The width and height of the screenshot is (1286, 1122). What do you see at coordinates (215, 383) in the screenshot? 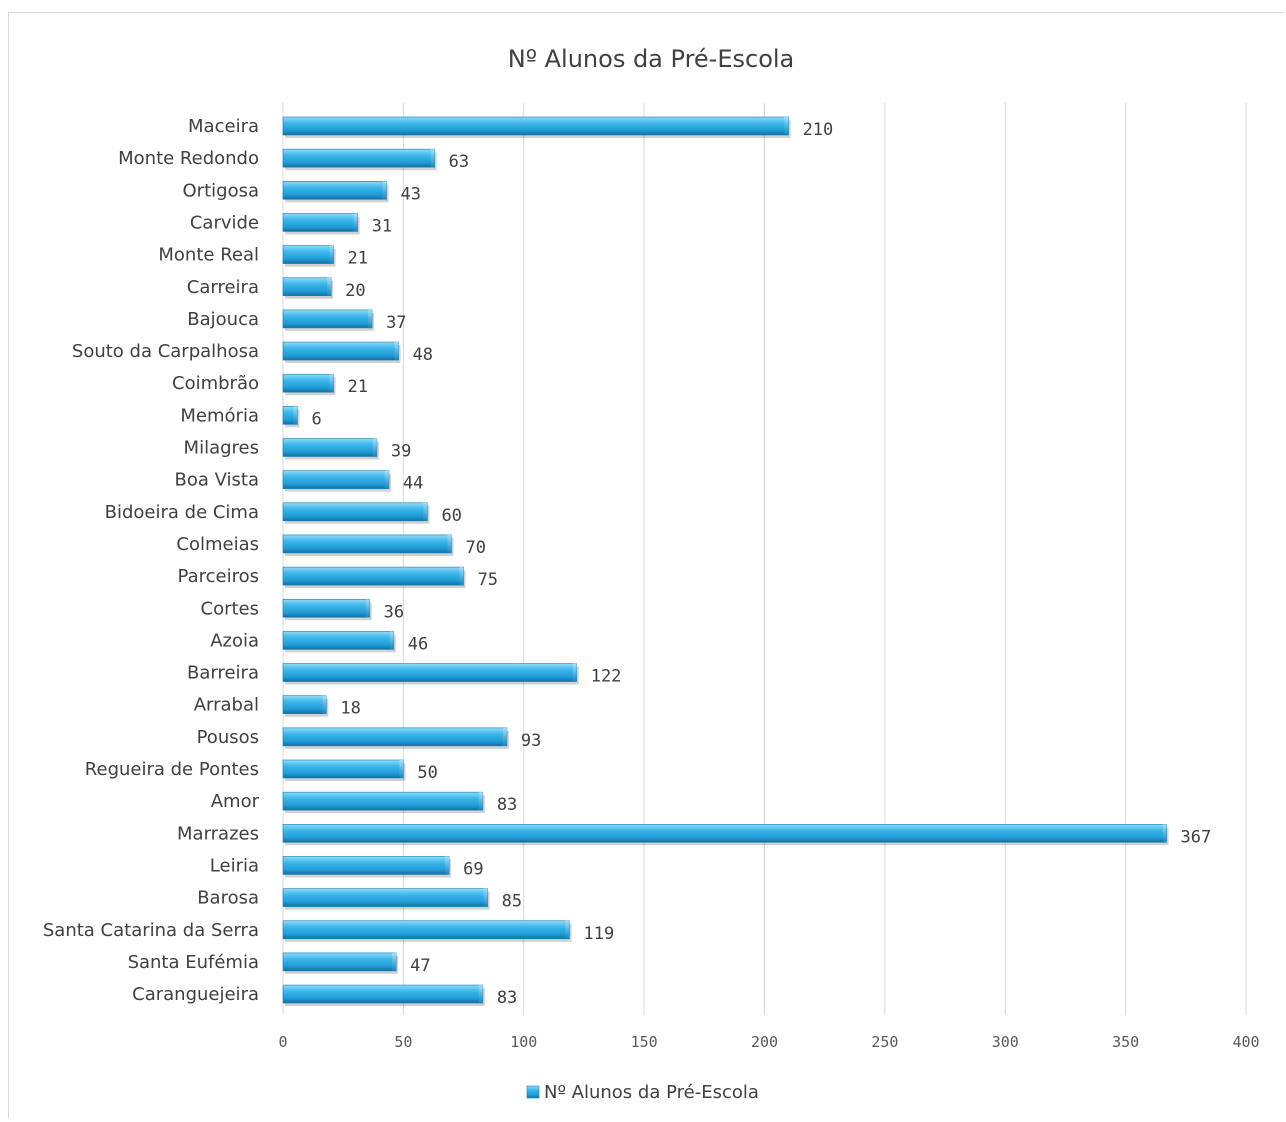
I see `category-label: Coimbrão` at bounding box center [215, 383].